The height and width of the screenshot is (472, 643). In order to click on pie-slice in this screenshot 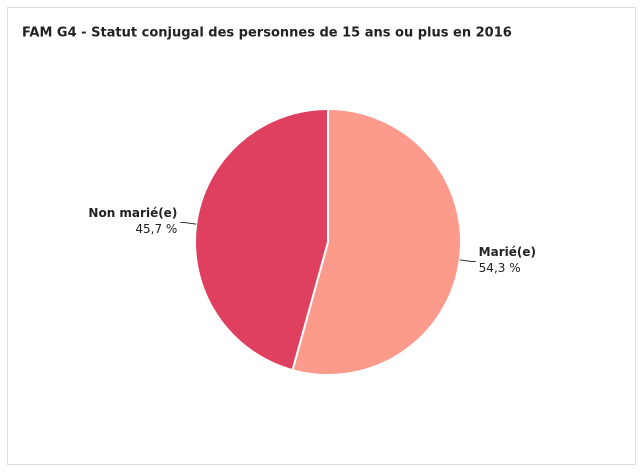, I will do `click(261, 239)`.